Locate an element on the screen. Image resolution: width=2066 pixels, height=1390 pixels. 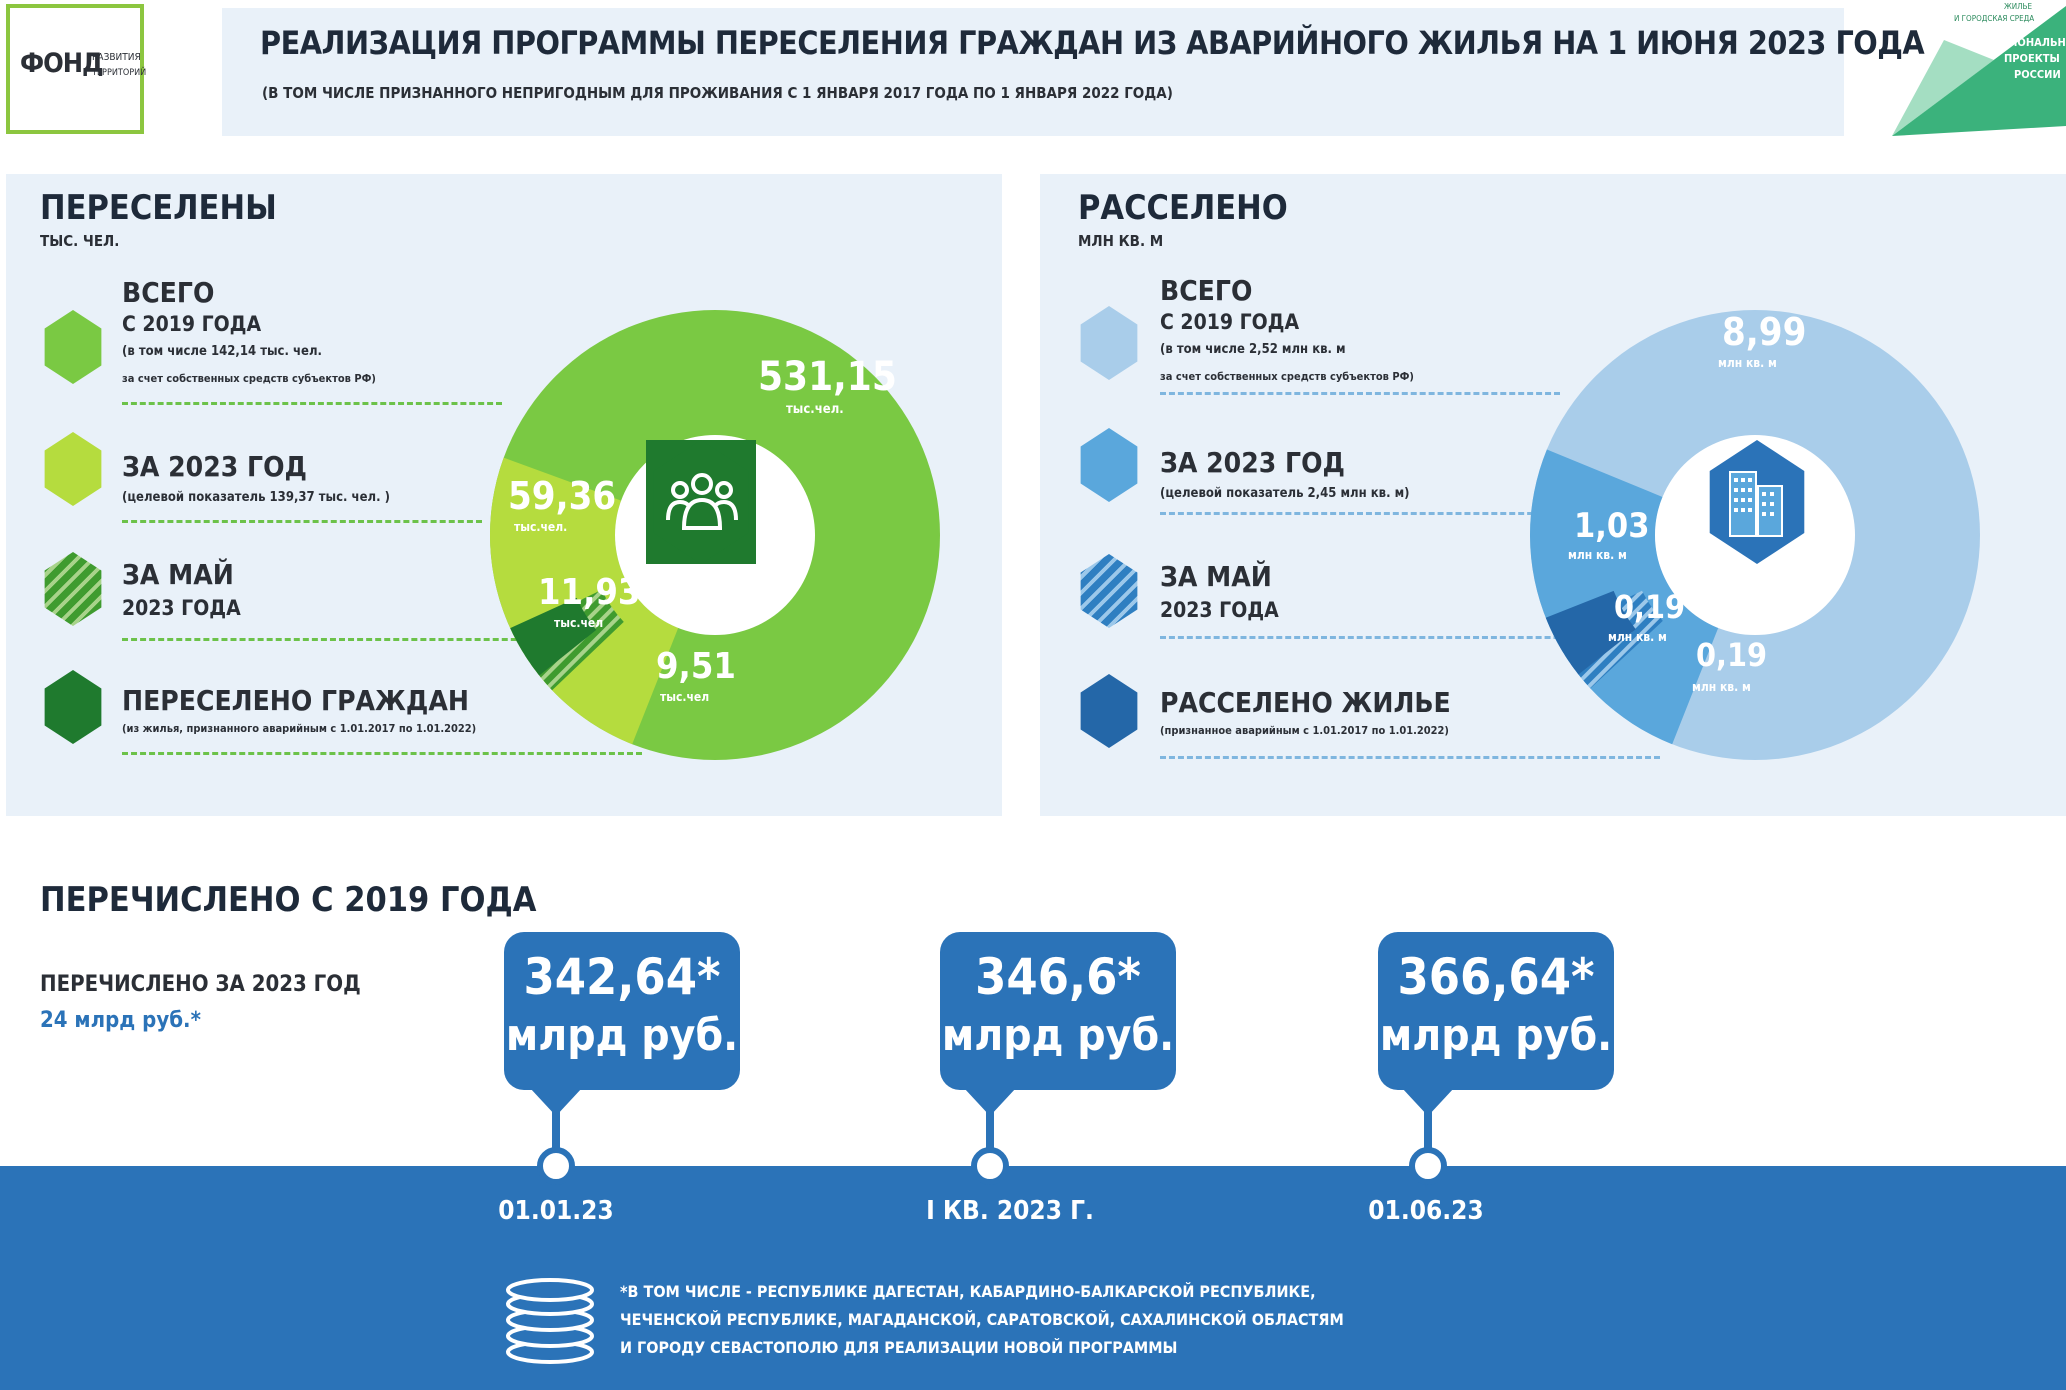
donut-right-label-resettled-unit: млн кв. м is located at coordinates (1721, 687).